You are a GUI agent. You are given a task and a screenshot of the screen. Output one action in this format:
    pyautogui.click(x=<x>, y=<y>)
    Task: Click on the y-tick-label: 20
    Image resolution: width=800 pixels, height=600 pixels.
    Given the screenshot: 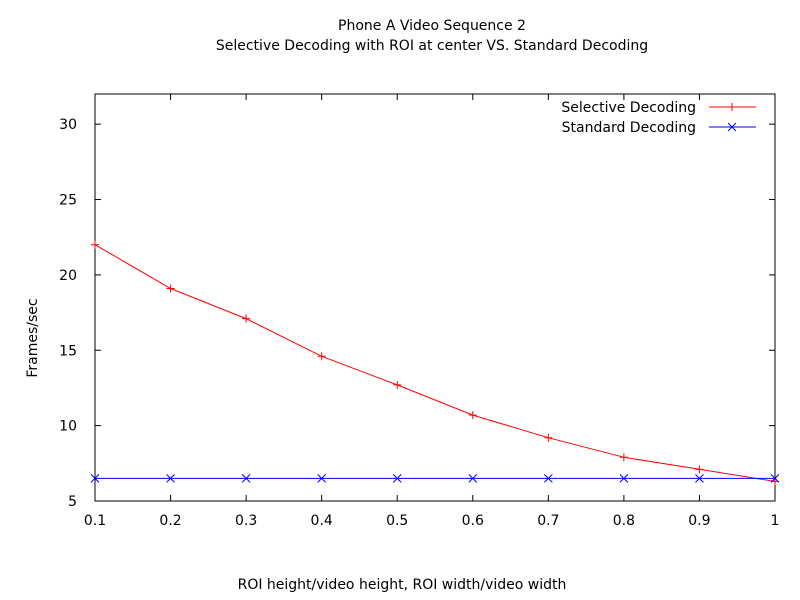 What is the action you would take?
    pyautogui.click(x=68, y=276)
    